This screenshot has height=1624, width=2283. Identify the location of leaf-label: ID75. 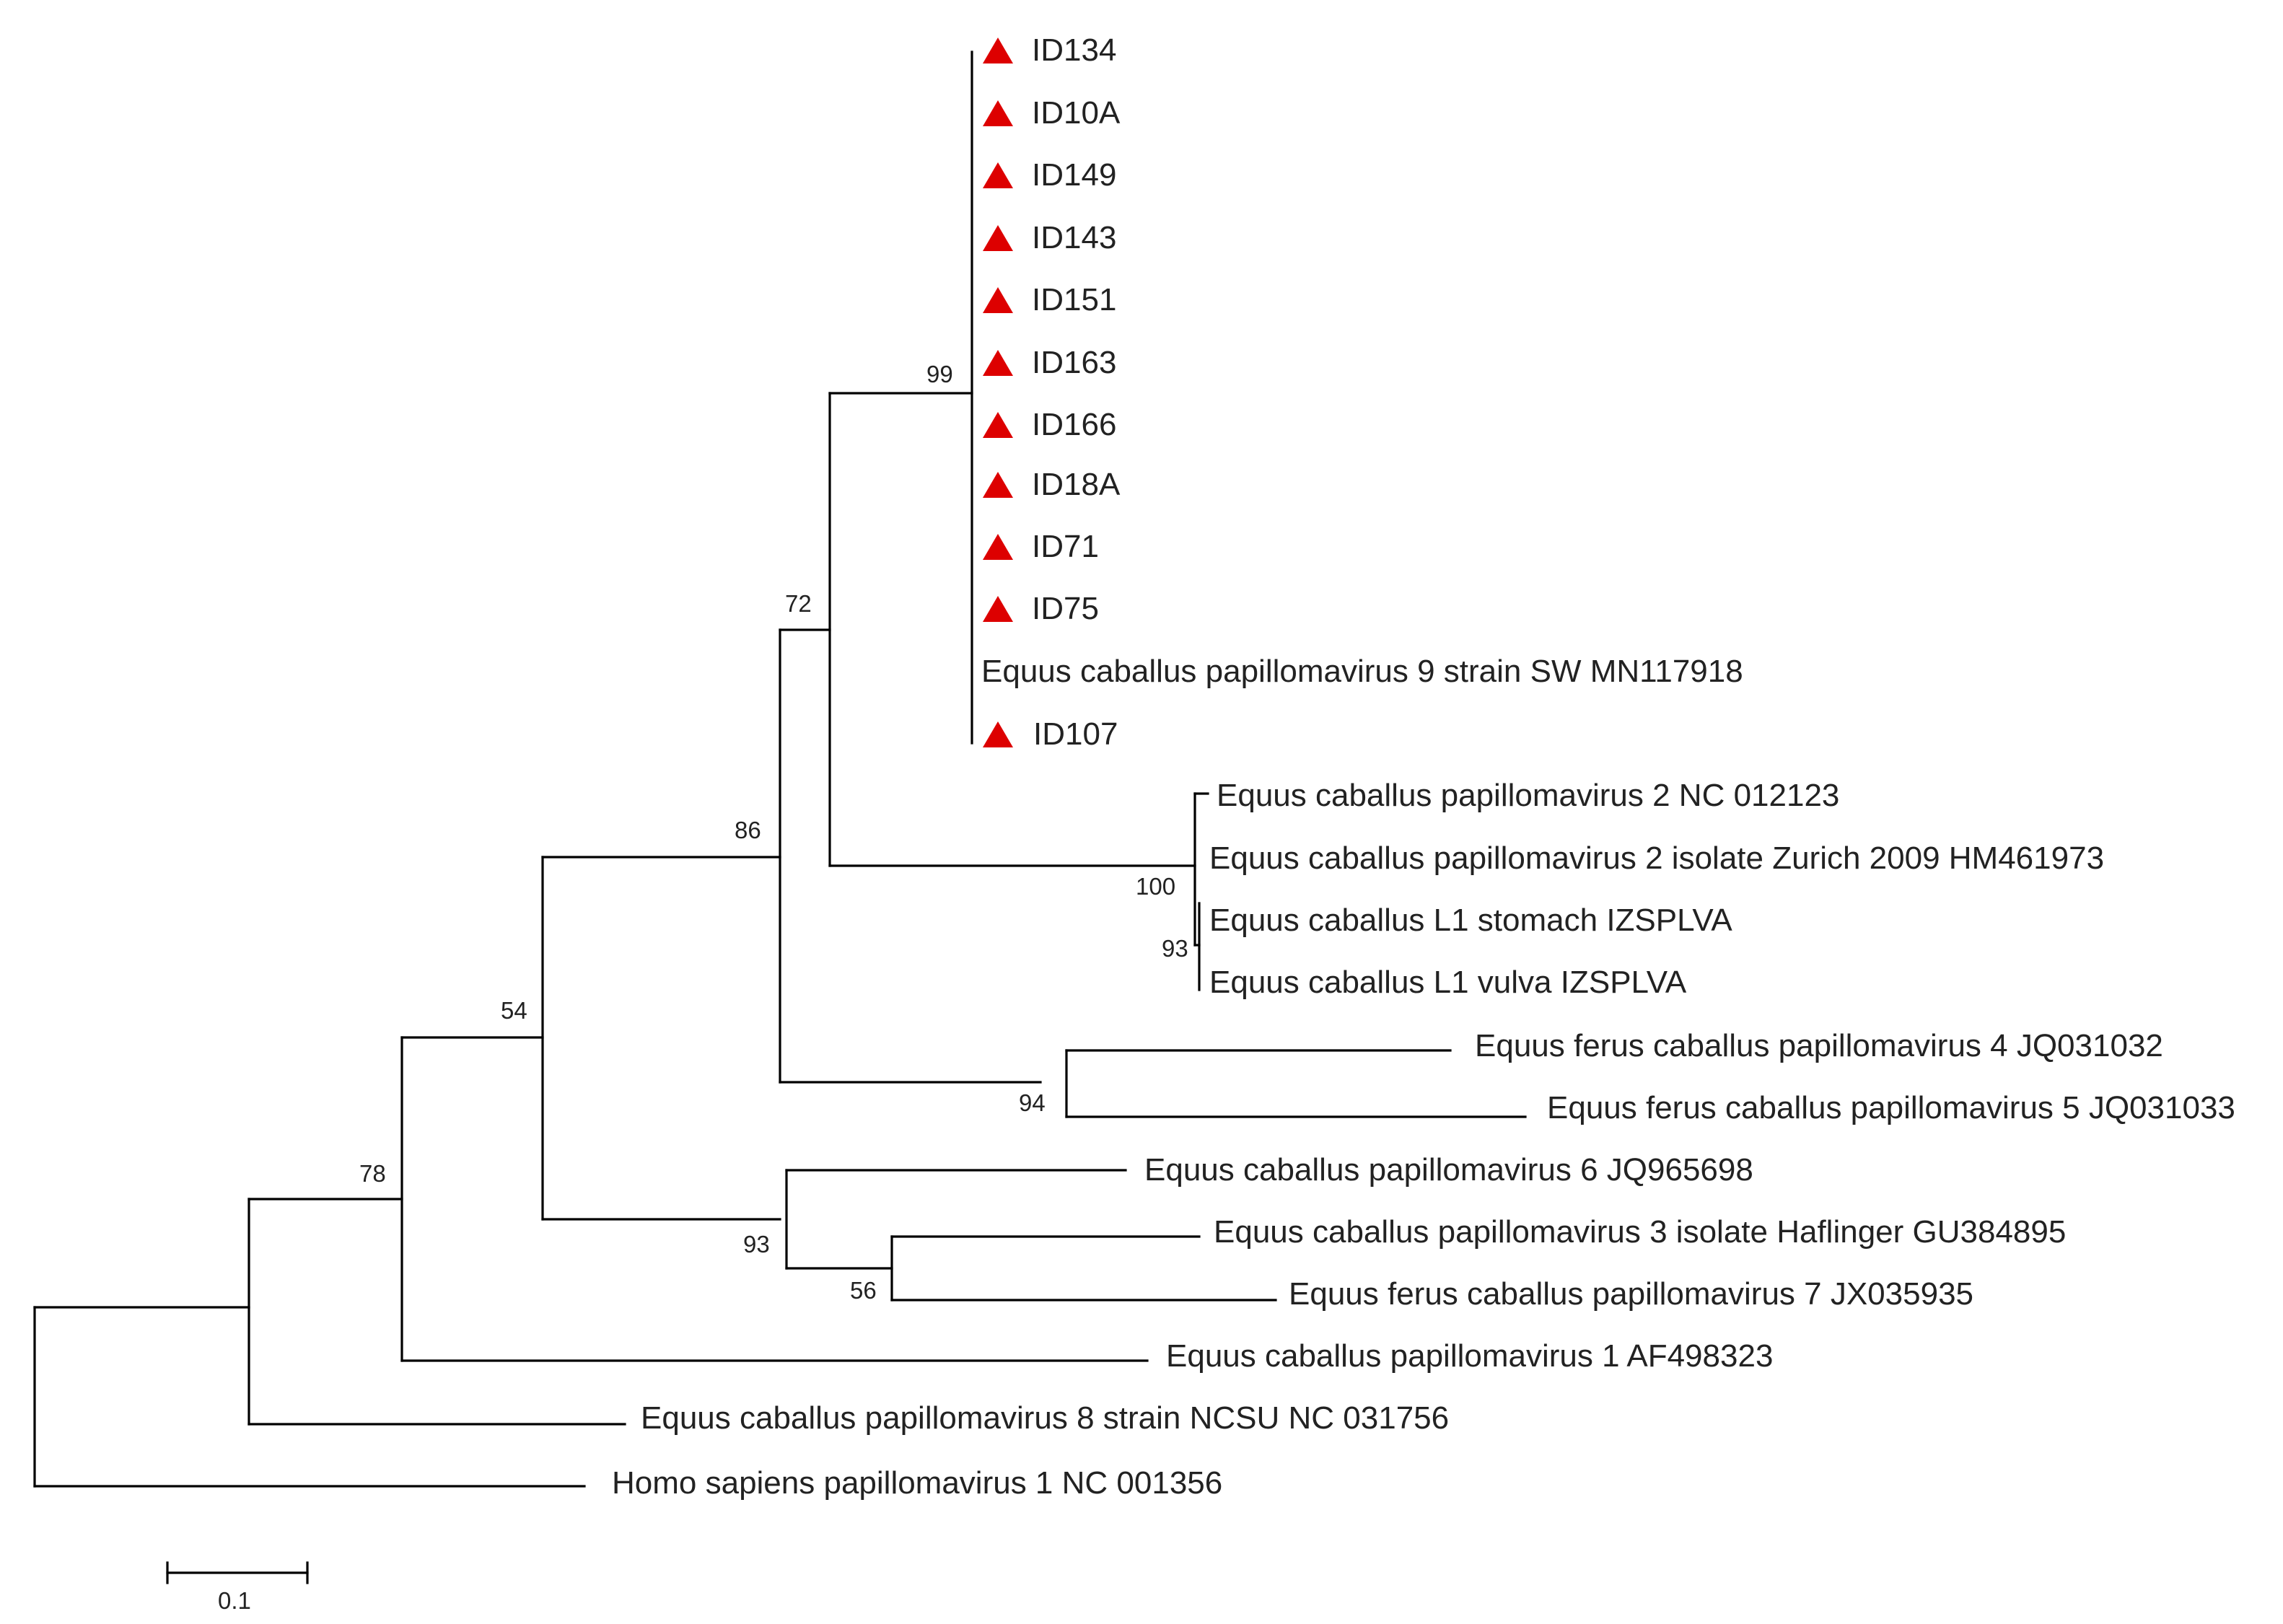
(1065, 608).